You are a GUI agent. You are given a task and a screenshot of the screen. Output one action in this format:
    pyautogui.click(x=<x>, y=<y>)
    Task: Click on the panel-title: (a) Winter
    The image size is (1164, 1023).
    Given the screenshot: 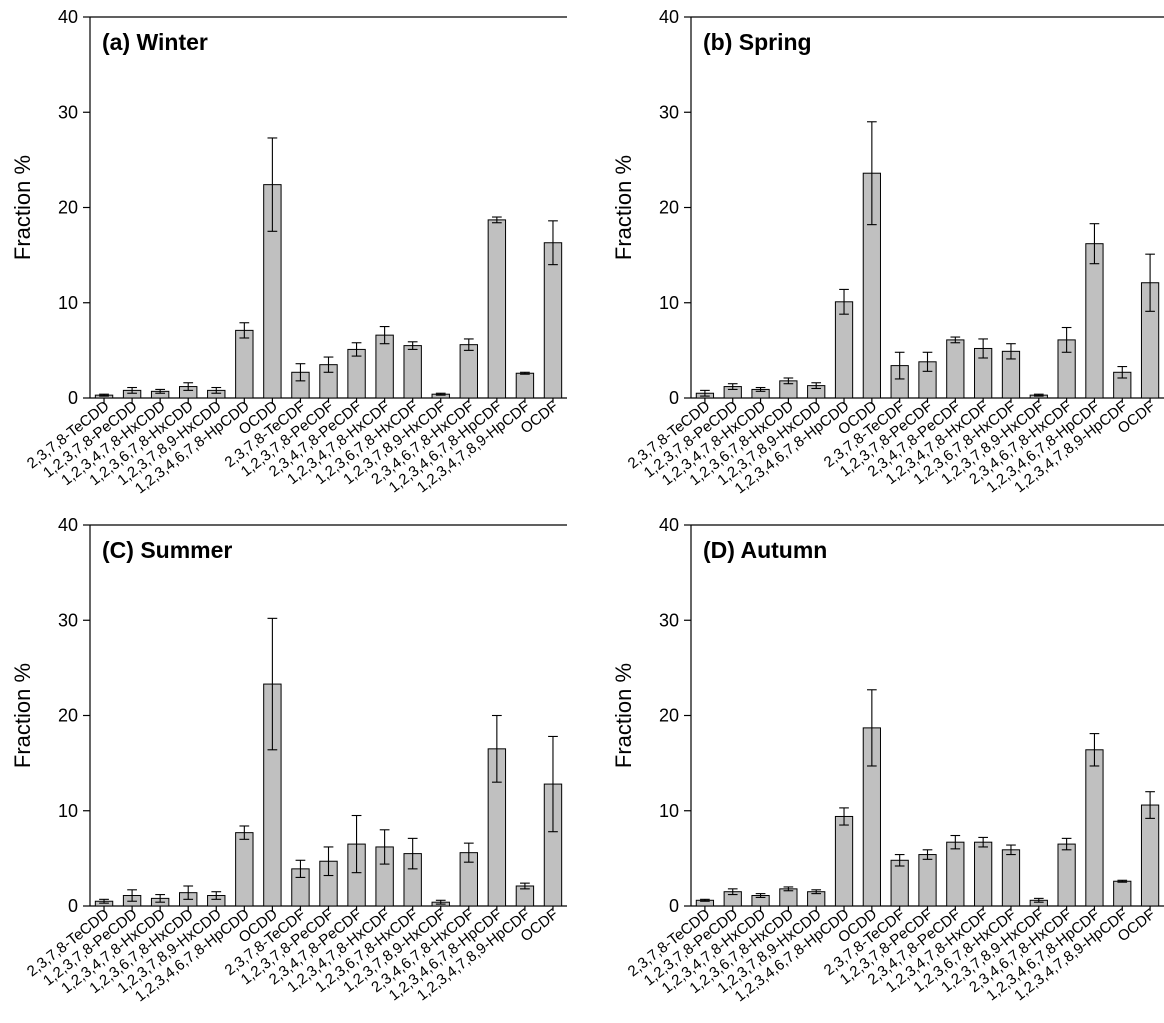 What is the action you would take?
    pyautogui.click(x=155, y=42)
    